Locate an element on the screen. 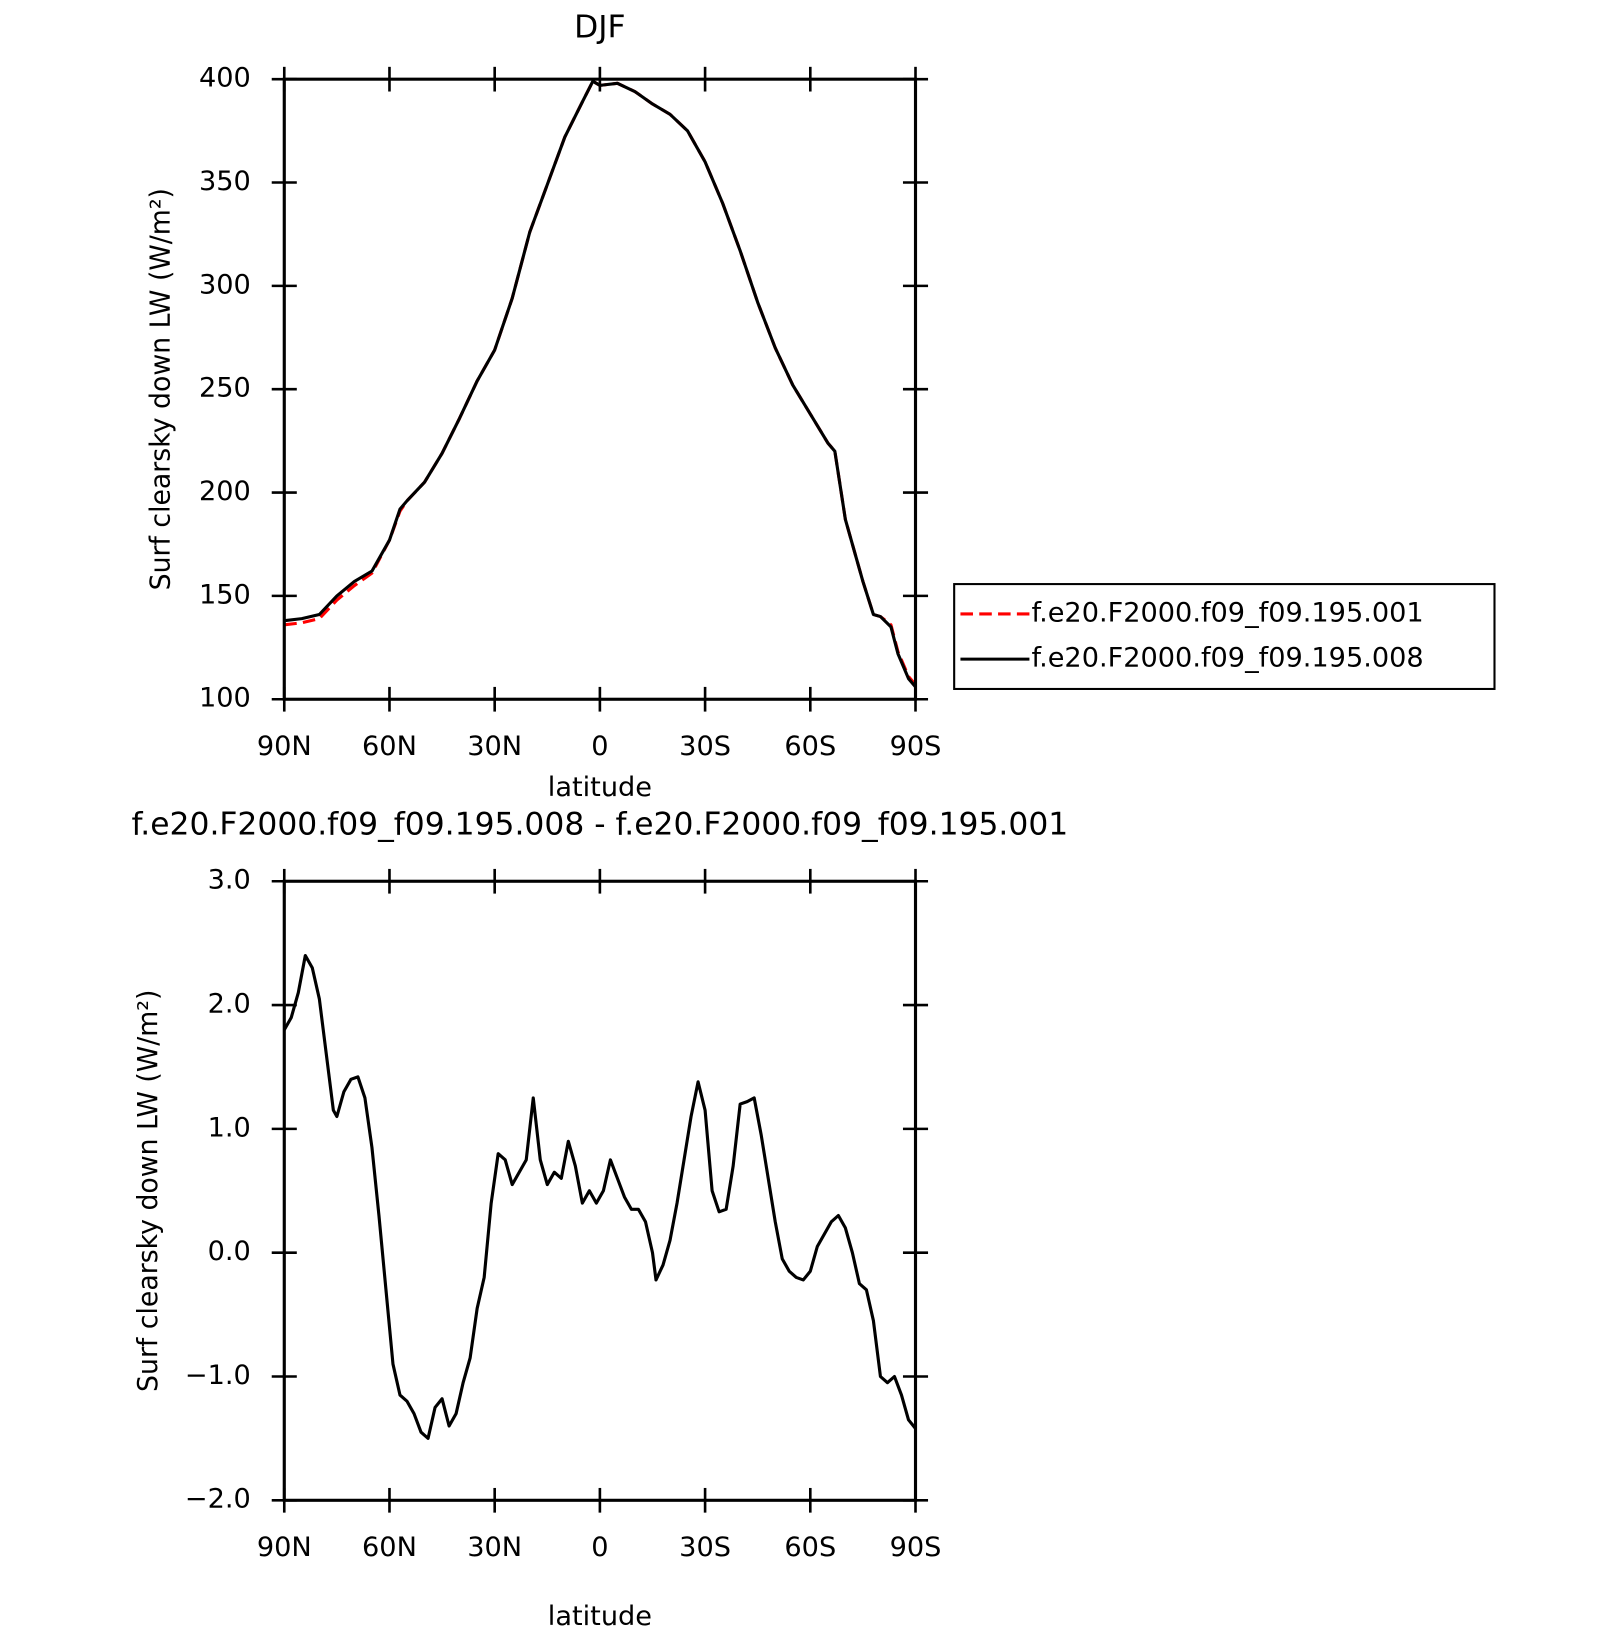 The width and height of the screenshot is (1599, 1635). y-tick-label: 0.0 is located at coordinates (229, 1251).